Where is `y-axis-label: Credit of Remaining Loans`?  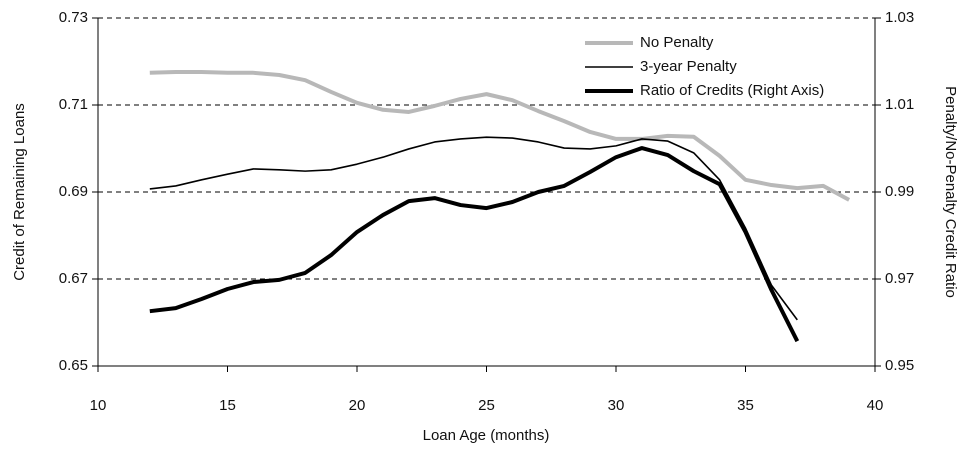
y-axis-label: Credit of Remaining Loans is located at coordinates (19, 192).